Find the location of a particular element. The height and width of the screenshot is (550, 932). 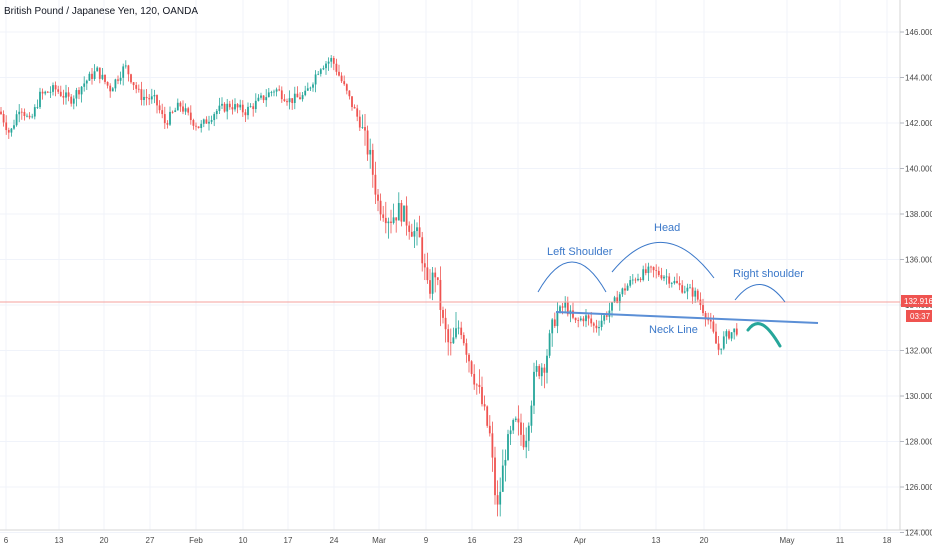

y-tick-label: 138.000 is located at coordinates (918, 214).